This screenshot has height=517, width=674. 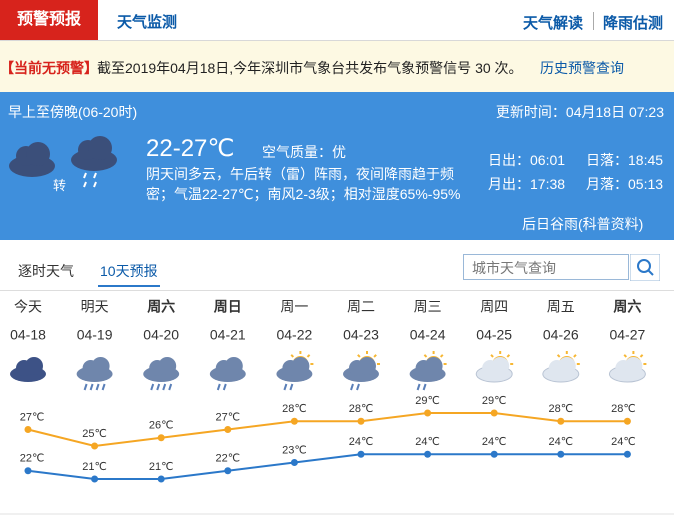 I want to click on date-label: 04-26, so click(x=561, y=335).